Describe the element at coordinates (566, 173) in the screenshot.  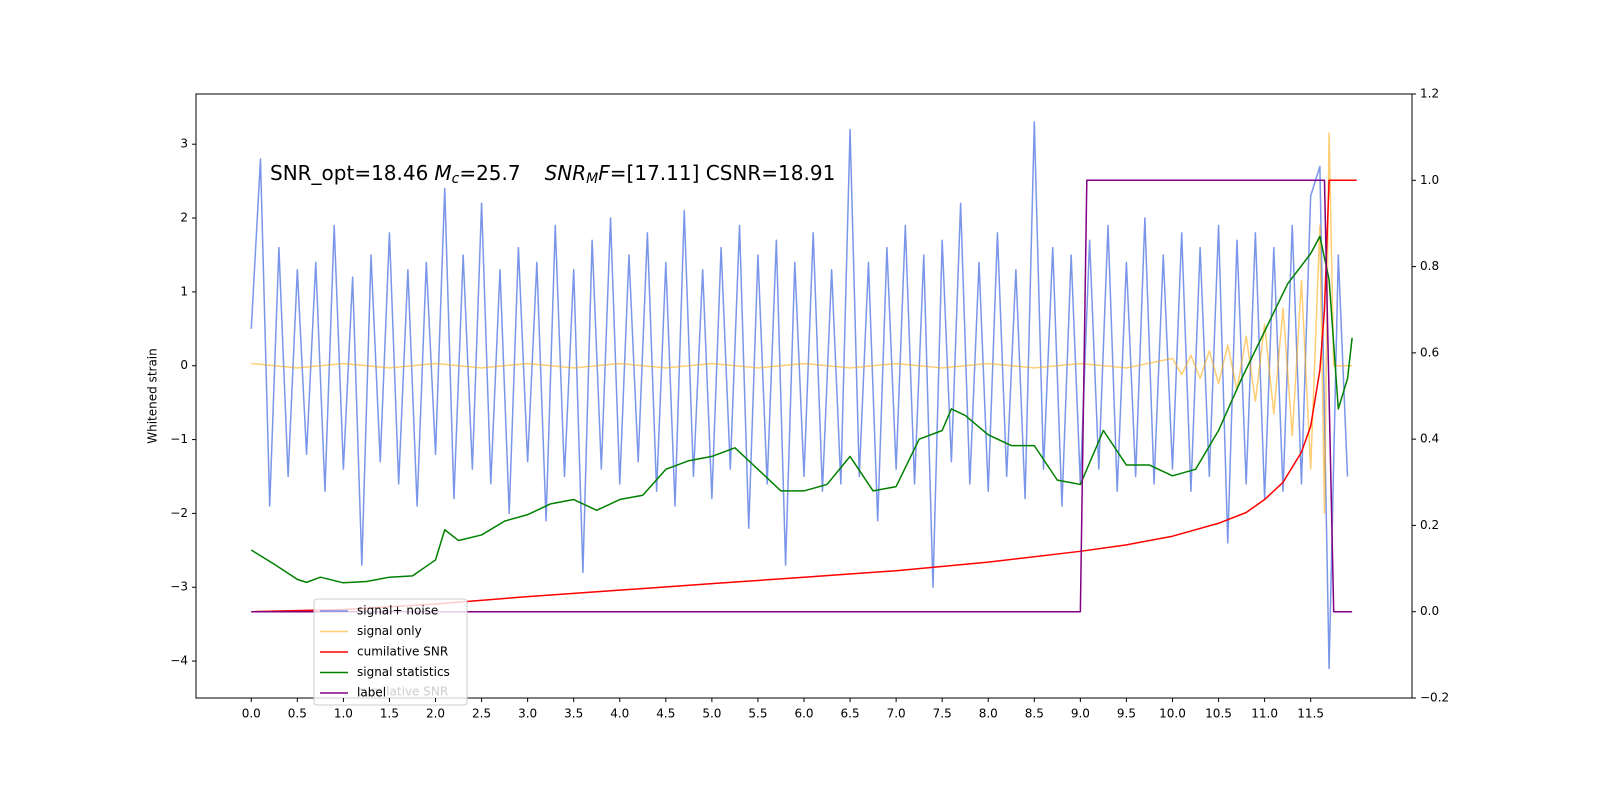
I see `annotation-part: SNR` at that location.